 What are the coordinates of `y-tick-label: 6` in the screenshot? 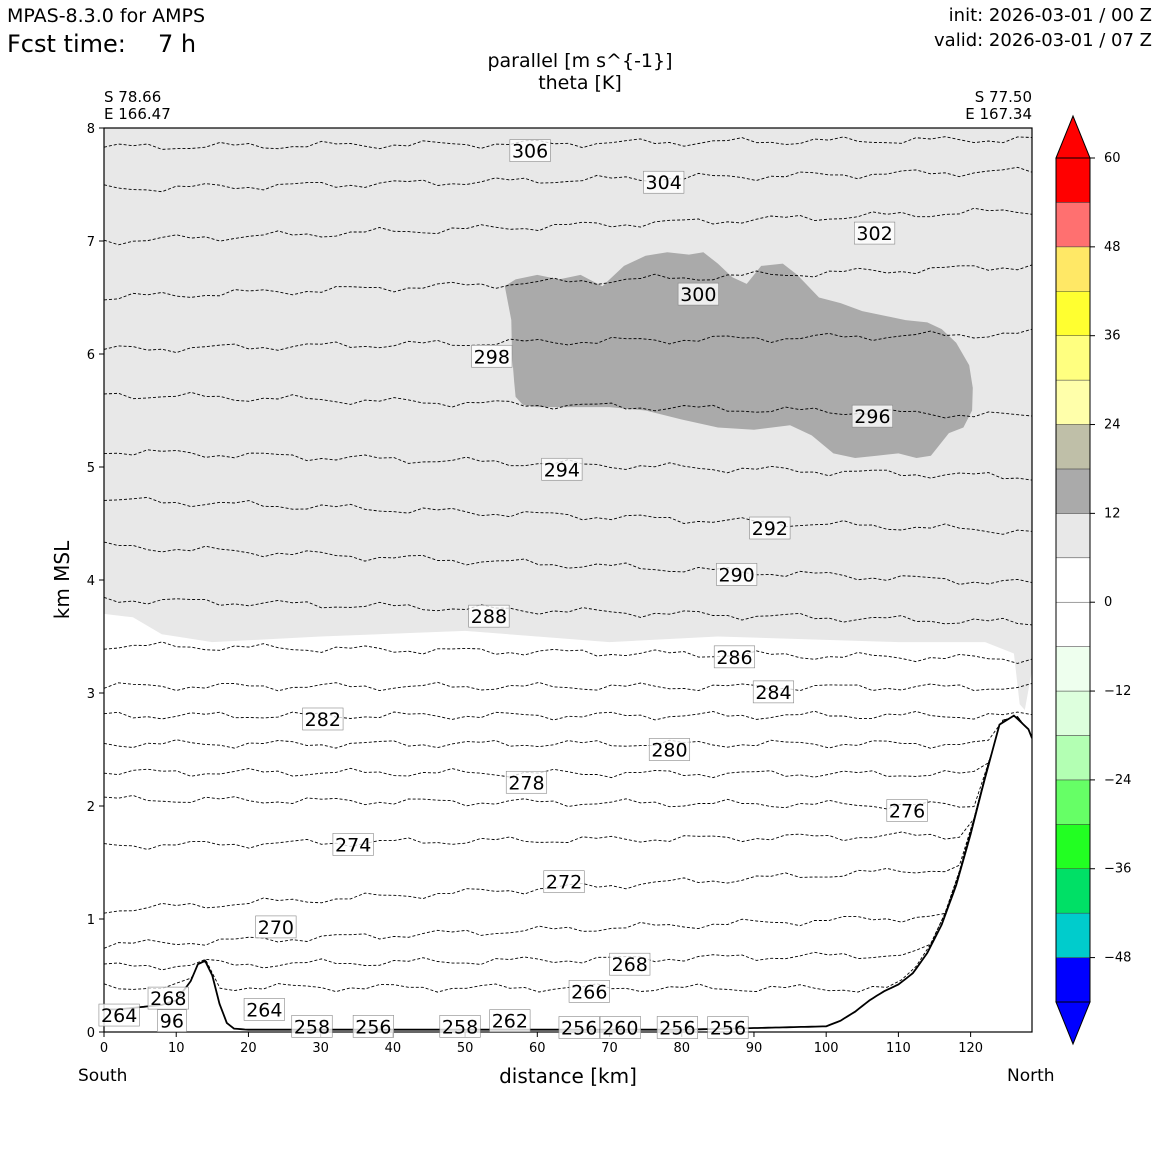 It's located at (91, 355).